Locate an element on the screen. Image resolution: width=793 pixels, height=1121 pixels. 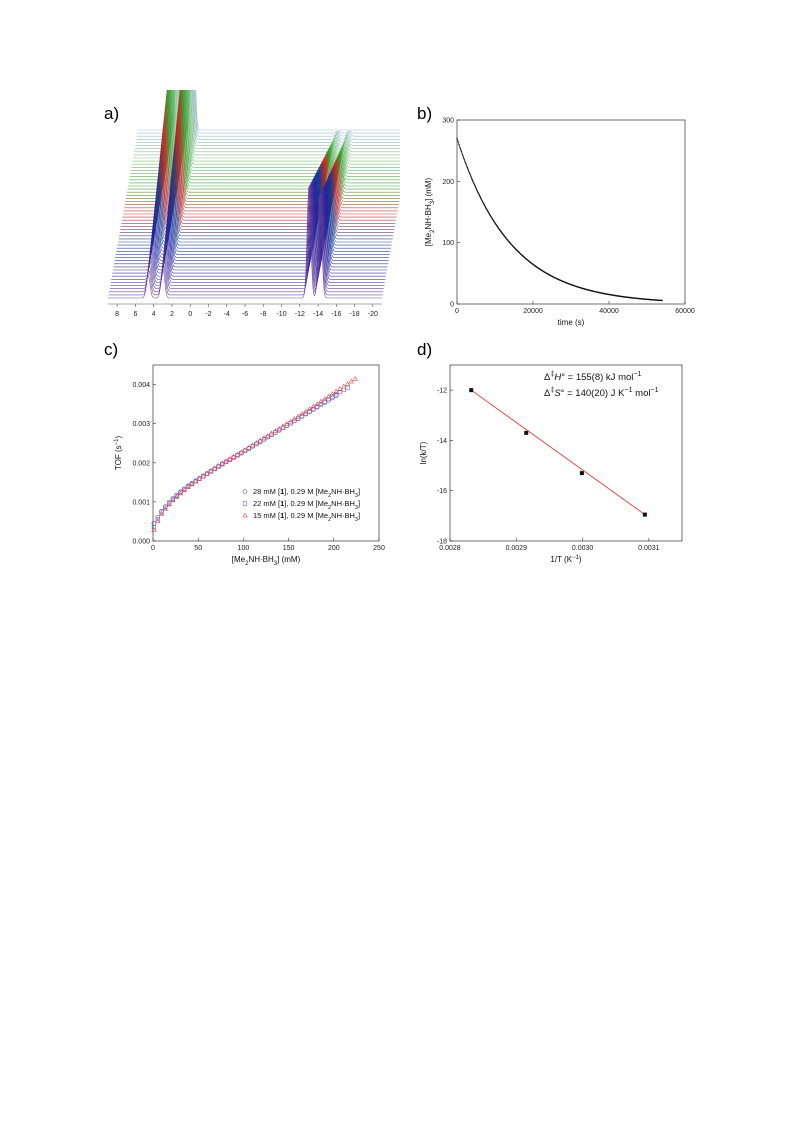
x-tick-label: 0.0030 is located at coordinates (583, 548).